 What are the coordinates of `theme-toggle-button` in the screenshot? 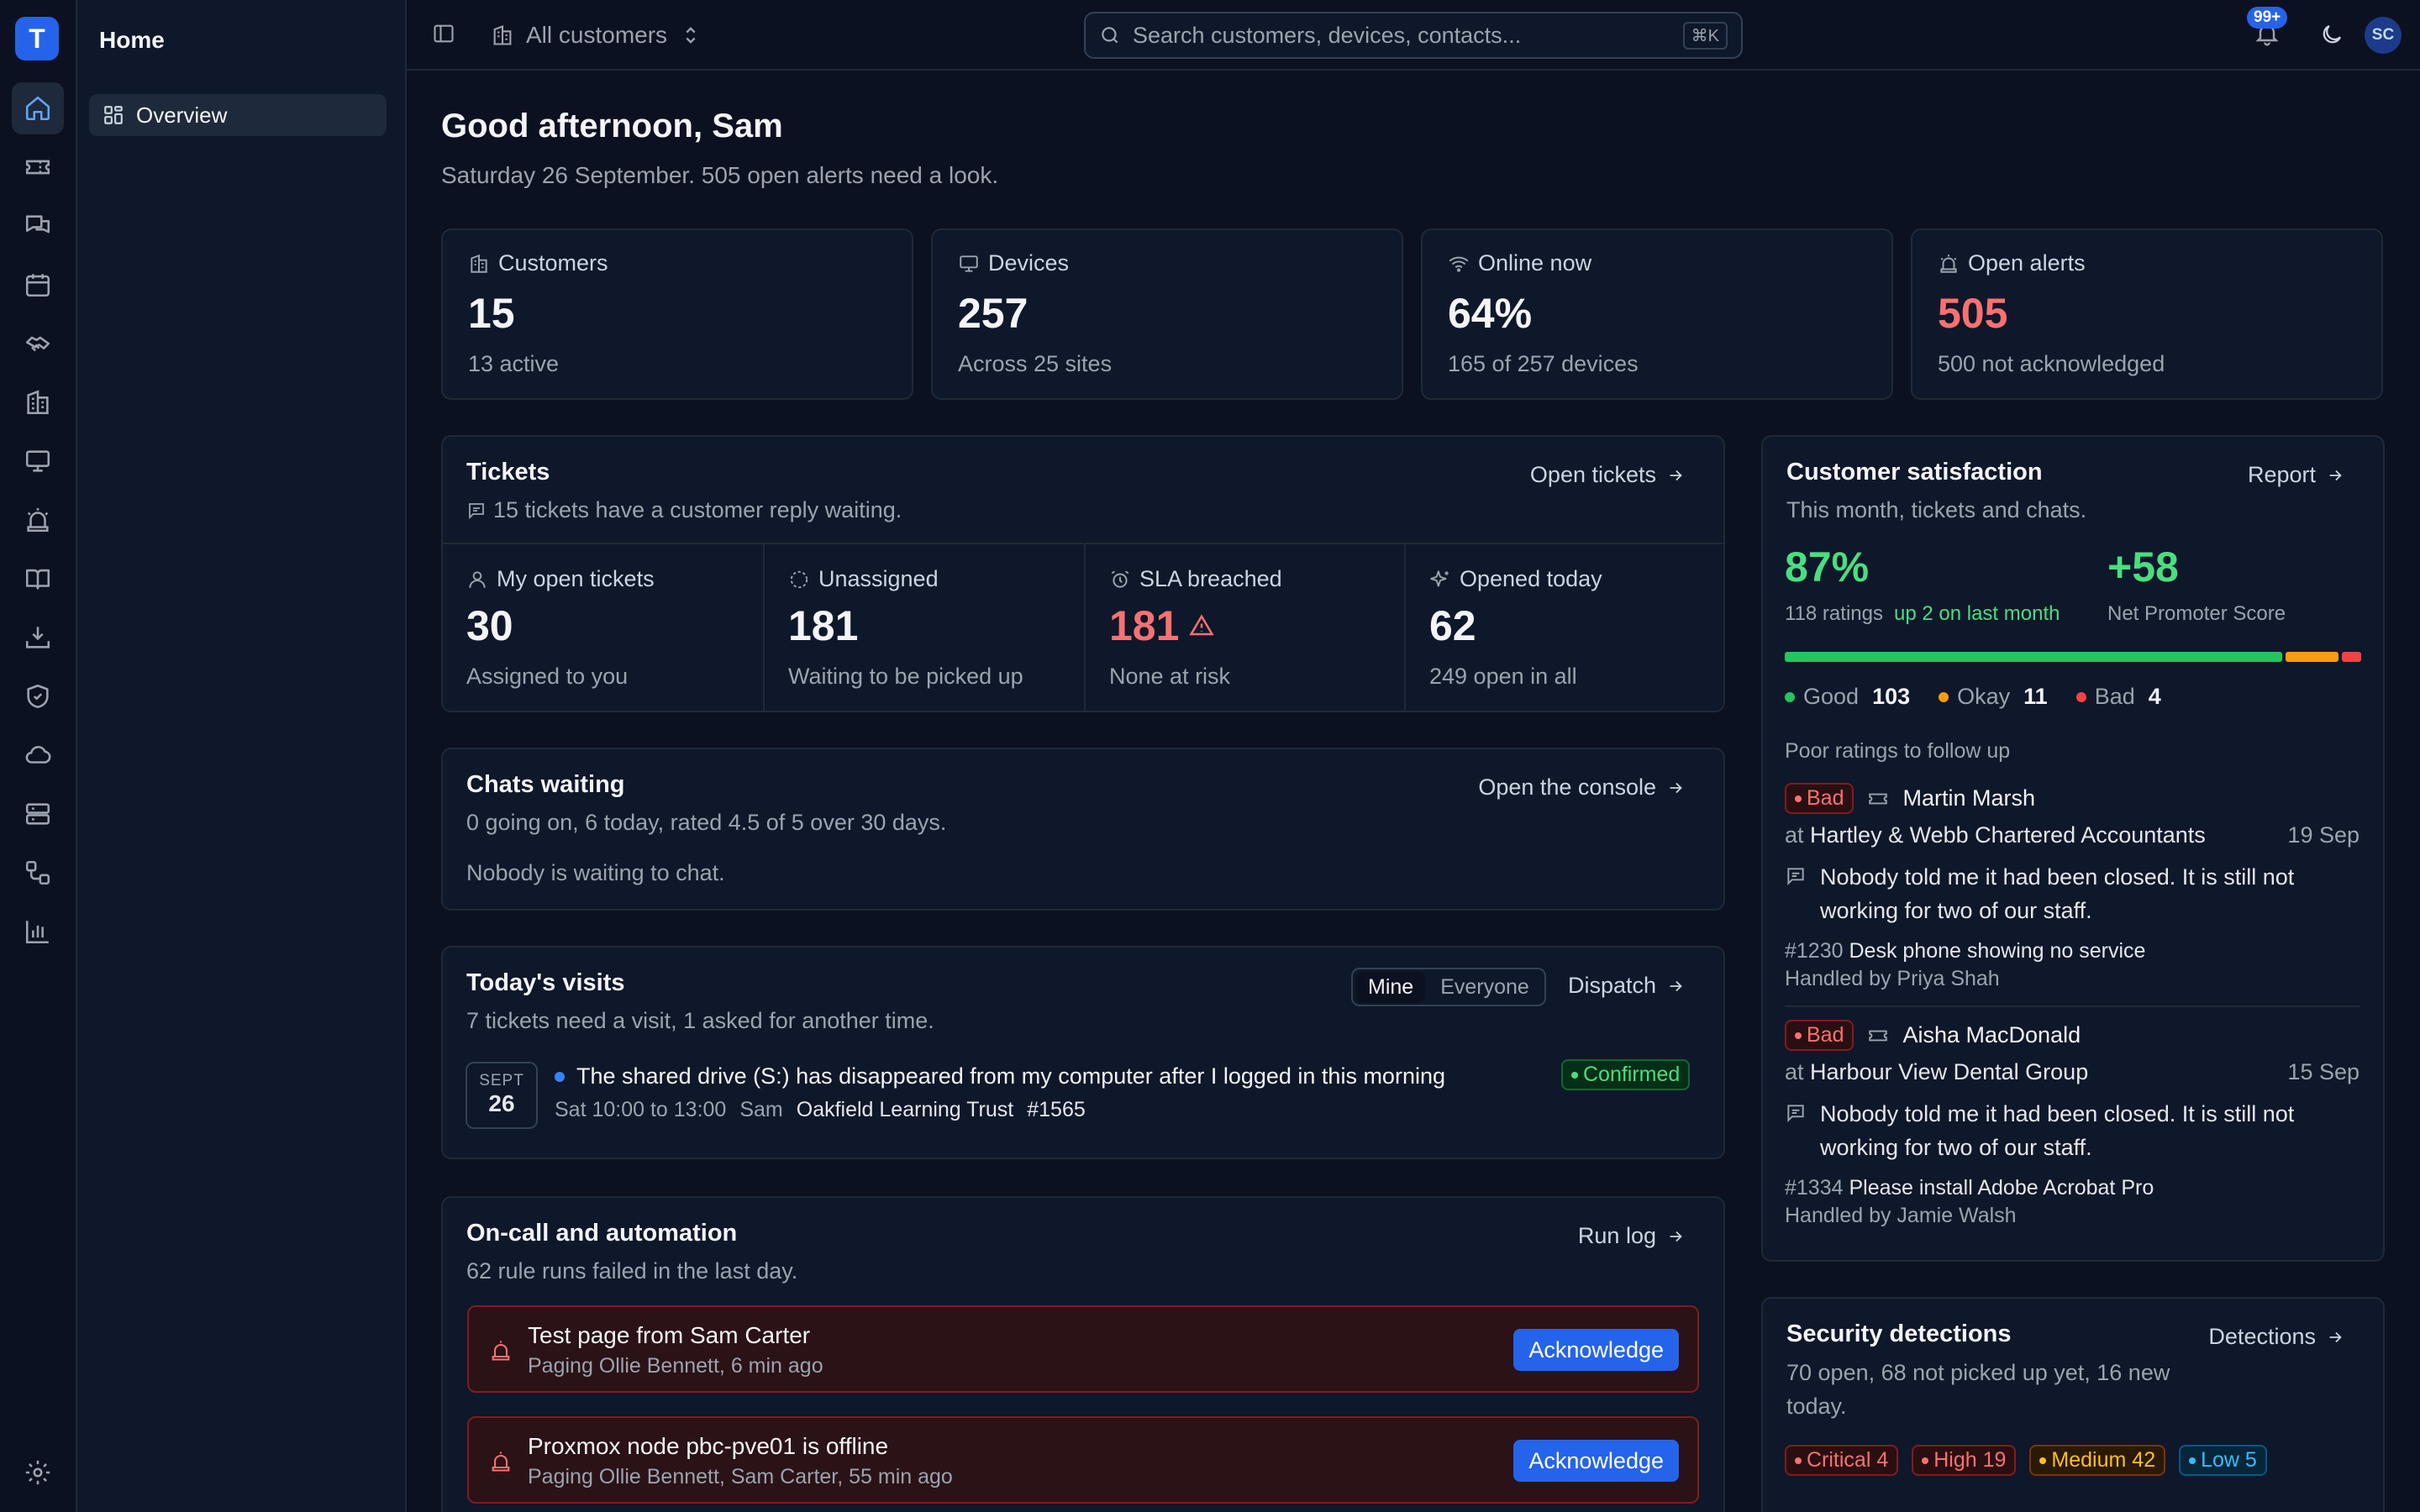 It's located at (2331, 34).